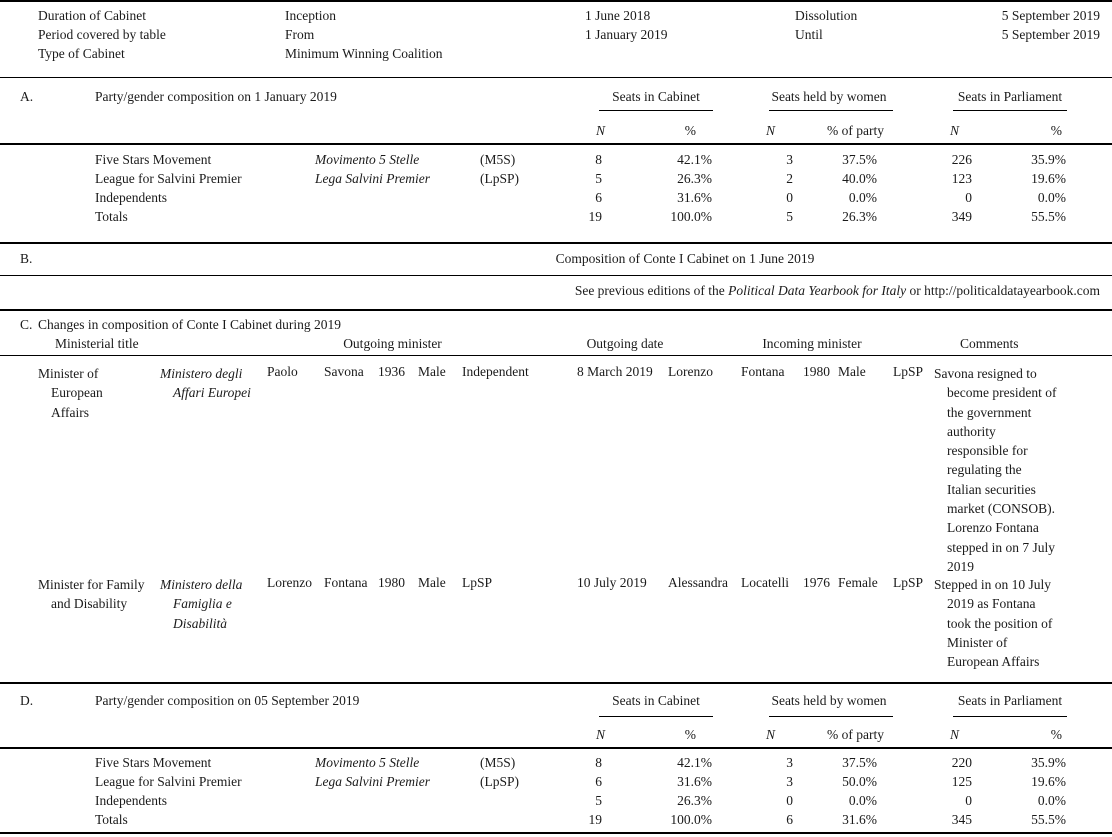 This screenshot has height=837, width=1112. I want to click on seats-parliament-pct: 55.5%, so click(1048, 216).